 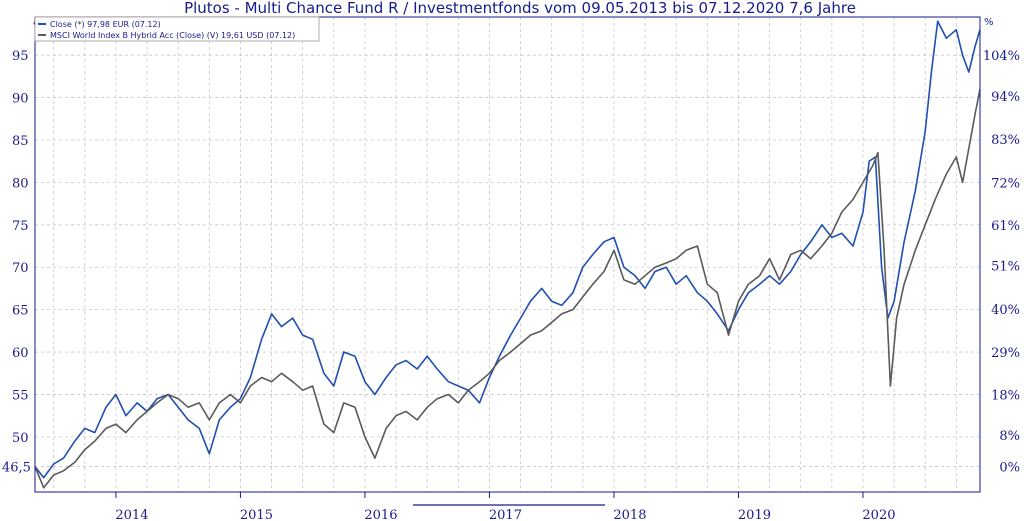 I want to click on y-tick-label-left: 46,5, so click(x=16, y=468).